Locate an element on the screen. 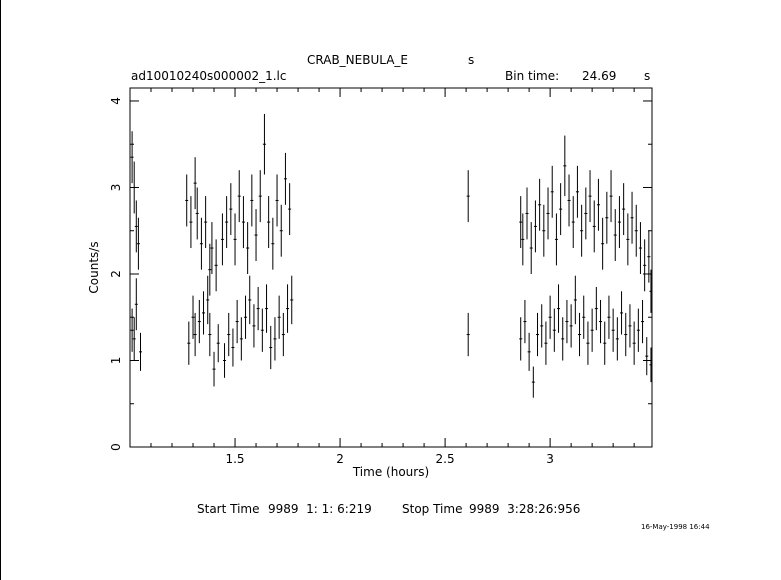 The width and height of the screenshot is (781, 580). x-tick-label: 2.5 is located at coordinates (445, 459).